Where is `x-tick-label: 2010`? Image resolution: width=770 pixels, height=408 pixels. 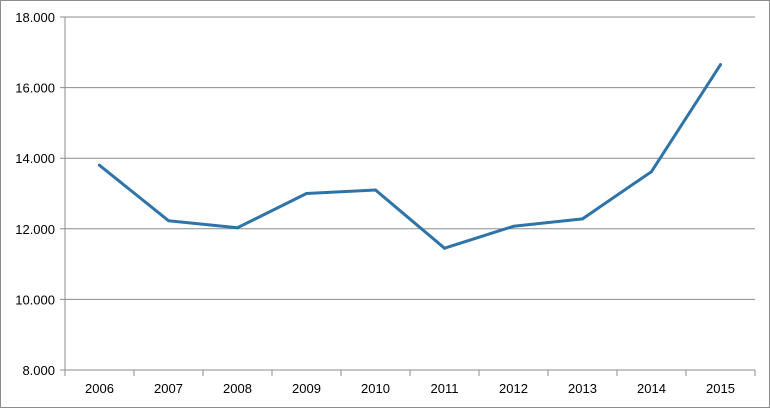
x-tick-label: 2010 is located at coordinates (375, 388).